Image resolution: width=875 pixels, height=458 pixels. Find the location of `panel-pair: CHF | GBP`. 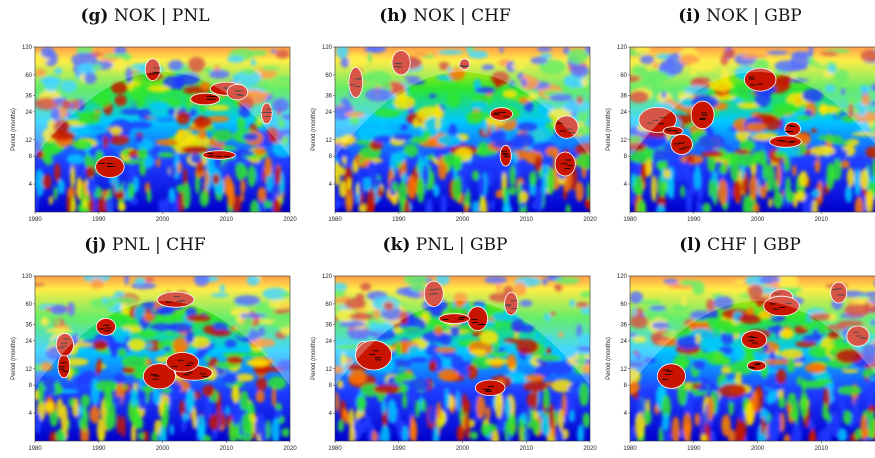

panel-pair: CHF | GBP is located at coordinates (751, 245).